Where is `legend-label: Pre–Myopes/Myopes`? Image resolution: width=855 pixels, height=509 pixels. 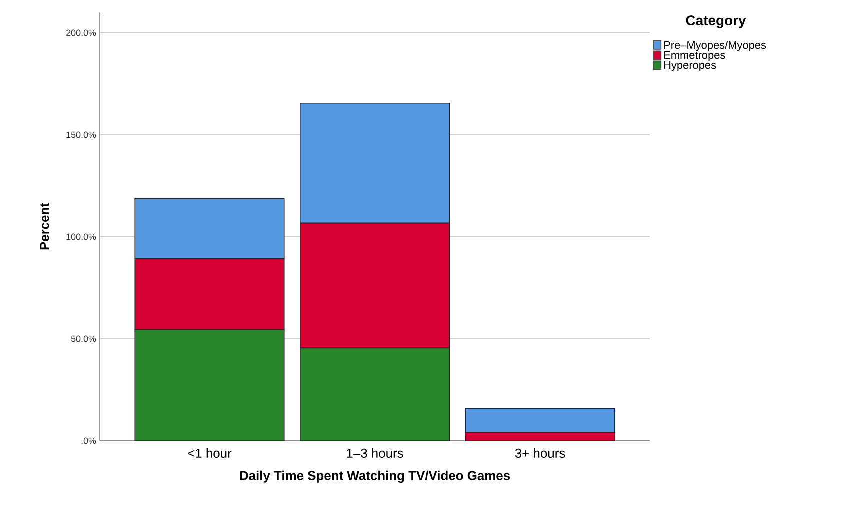
legend-label: Pre–Myopes/Myopes is located at coordinates (715, 46).